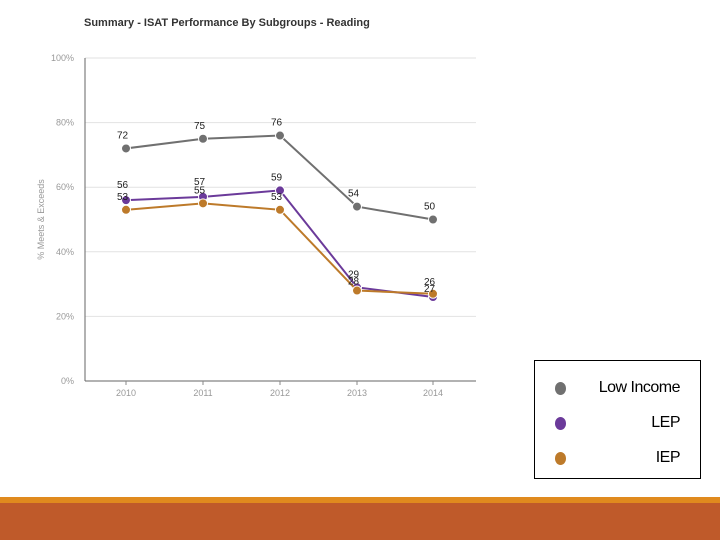 The width and height of the screenshot is (720, 540). I want to click on point-low-income-2011, so click(203, 138).